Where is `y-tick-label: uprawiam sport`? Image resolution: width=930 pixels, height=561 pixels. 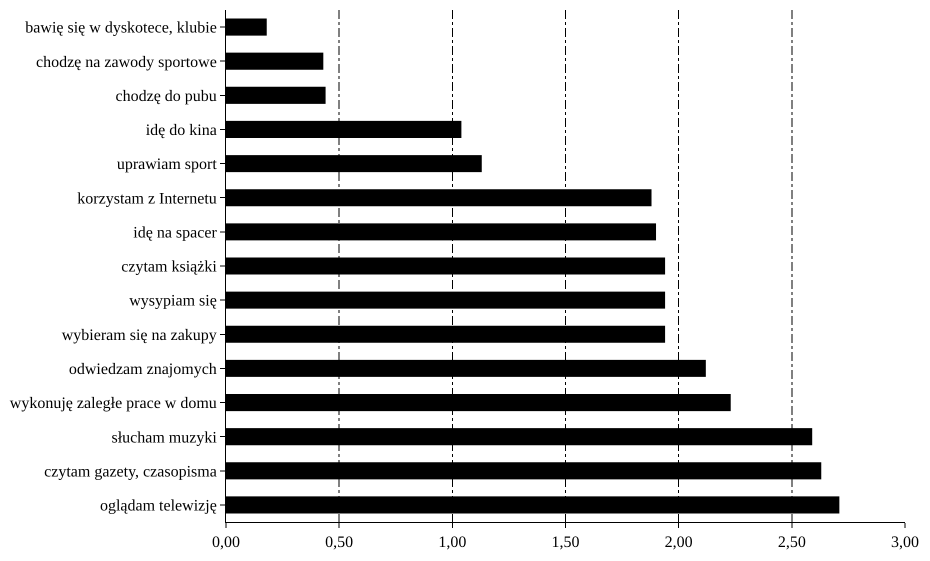 y-tick-label: uprawiam sport is located at coordinates (167, 165).